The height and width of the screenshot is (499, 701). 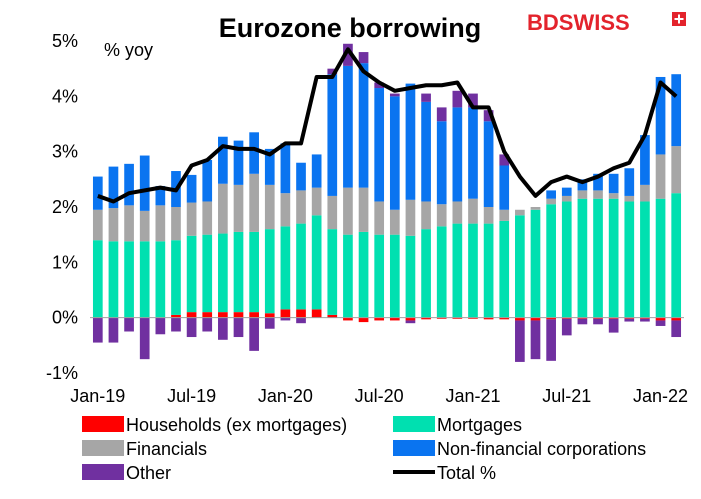 I want to click on brand-logo: BDSWISS, so click(x=606, y=22).